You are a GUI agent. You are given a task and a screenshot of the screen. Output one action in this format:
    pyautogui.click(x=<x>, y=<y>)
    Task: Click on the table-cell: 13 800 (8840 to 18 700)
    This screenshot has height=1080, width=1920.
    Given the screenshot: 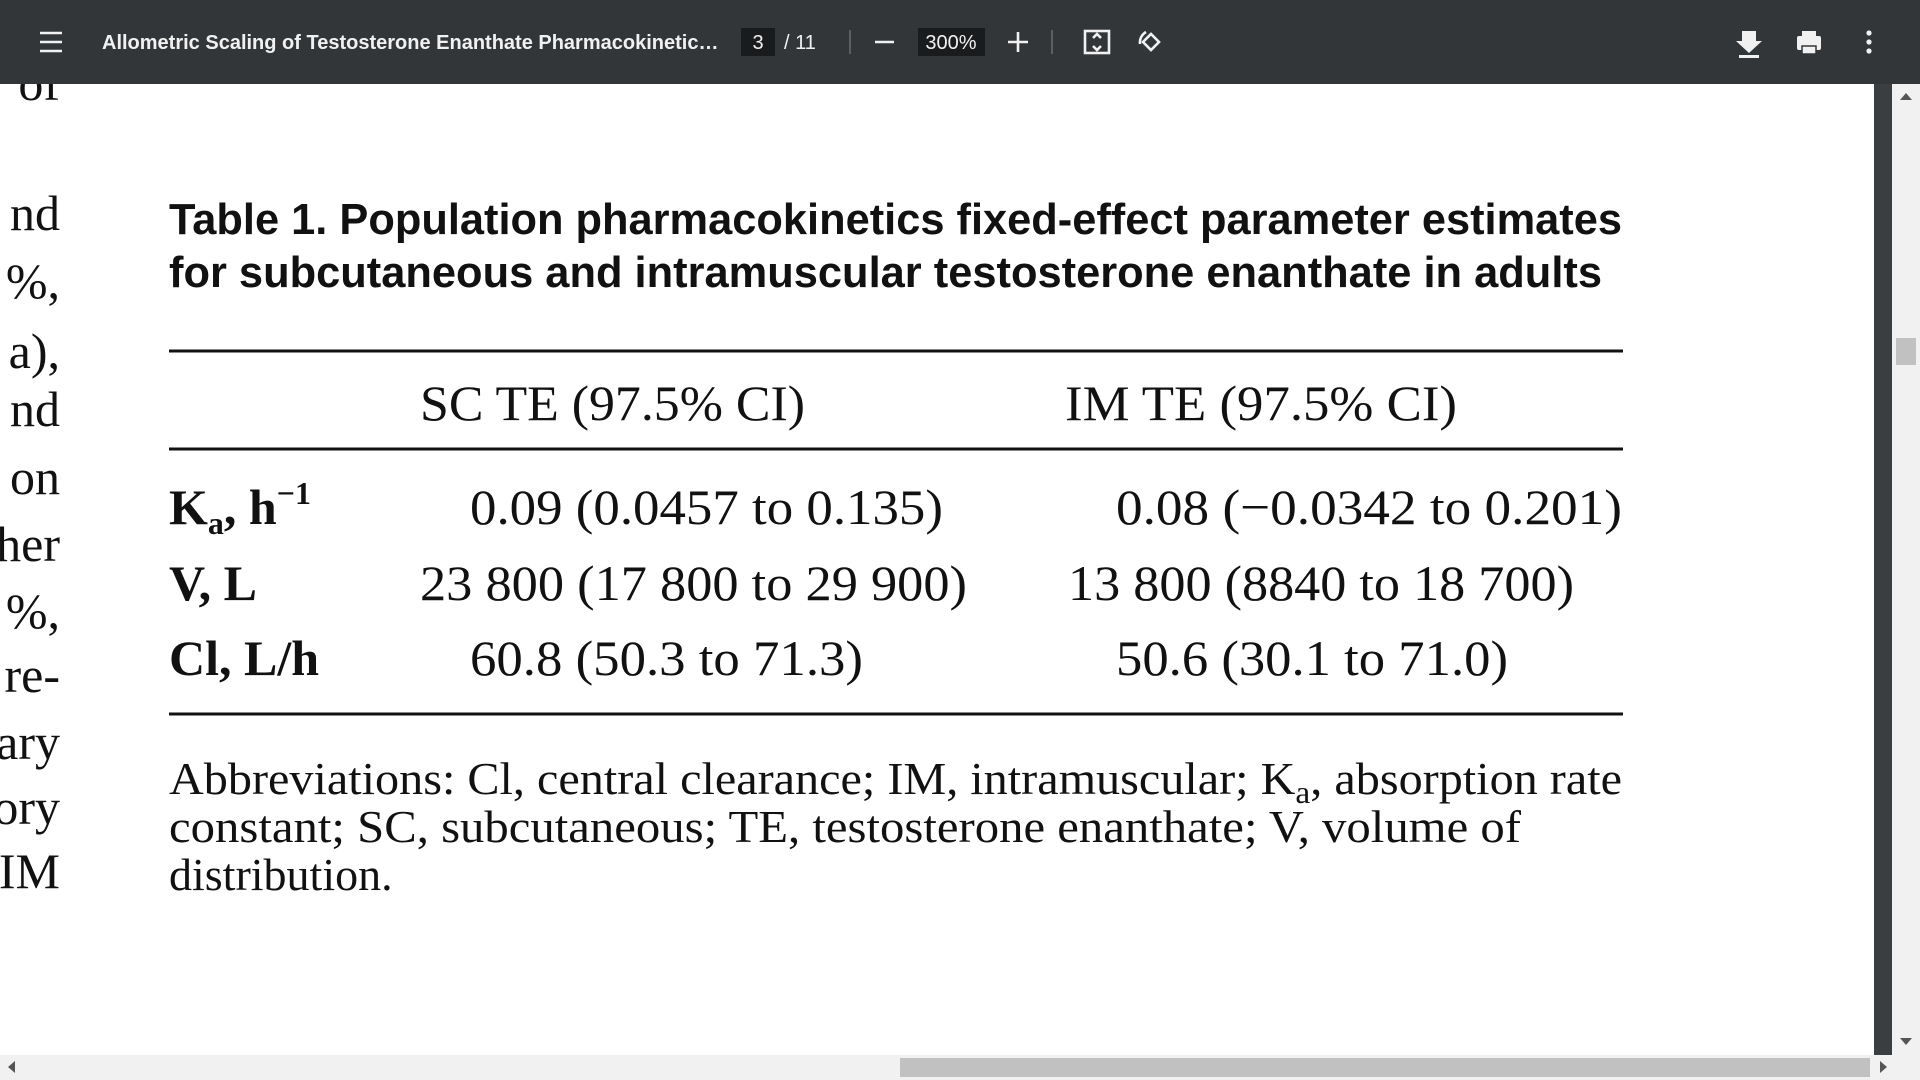 What is the action you would take?
    pyautogui.click(x=1321, y=583)
    